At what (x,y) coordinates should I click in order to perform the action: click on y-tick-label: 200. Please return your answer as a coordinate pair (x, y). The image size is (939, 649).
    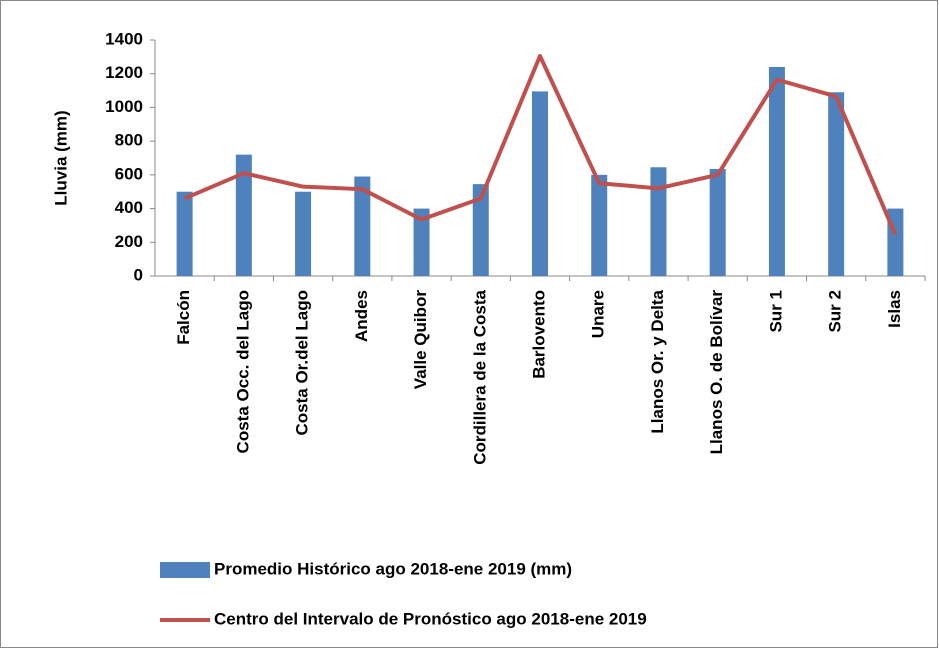
    Looking at the image, I should click on (129, 241).